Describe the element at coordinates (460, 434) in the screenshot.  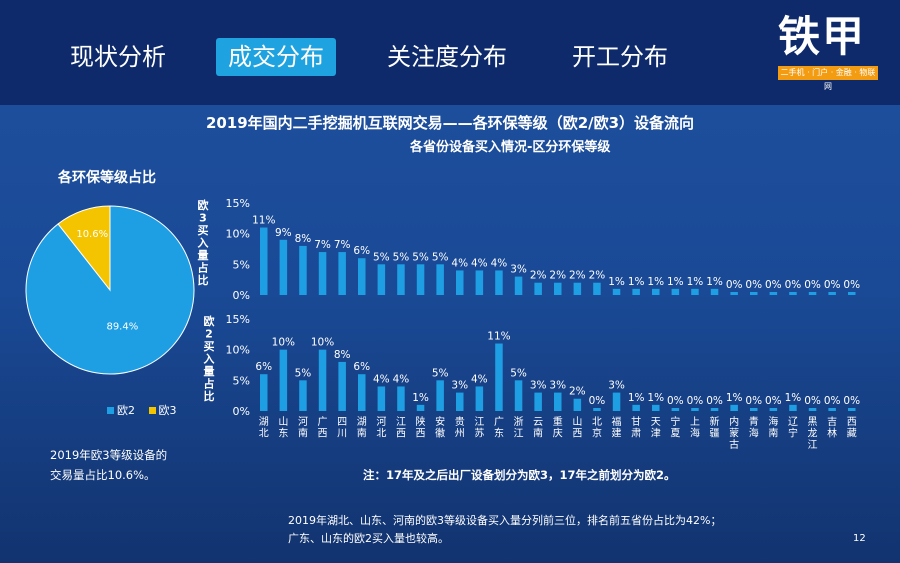
I see `category-label-char: 州` at that location.